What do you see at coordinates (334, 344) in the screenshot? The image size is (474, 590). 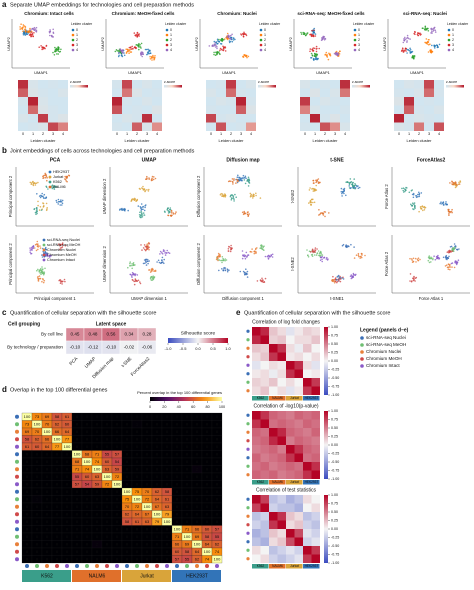 I see `tick-label: 0.50` at bounding box center [334, 344].